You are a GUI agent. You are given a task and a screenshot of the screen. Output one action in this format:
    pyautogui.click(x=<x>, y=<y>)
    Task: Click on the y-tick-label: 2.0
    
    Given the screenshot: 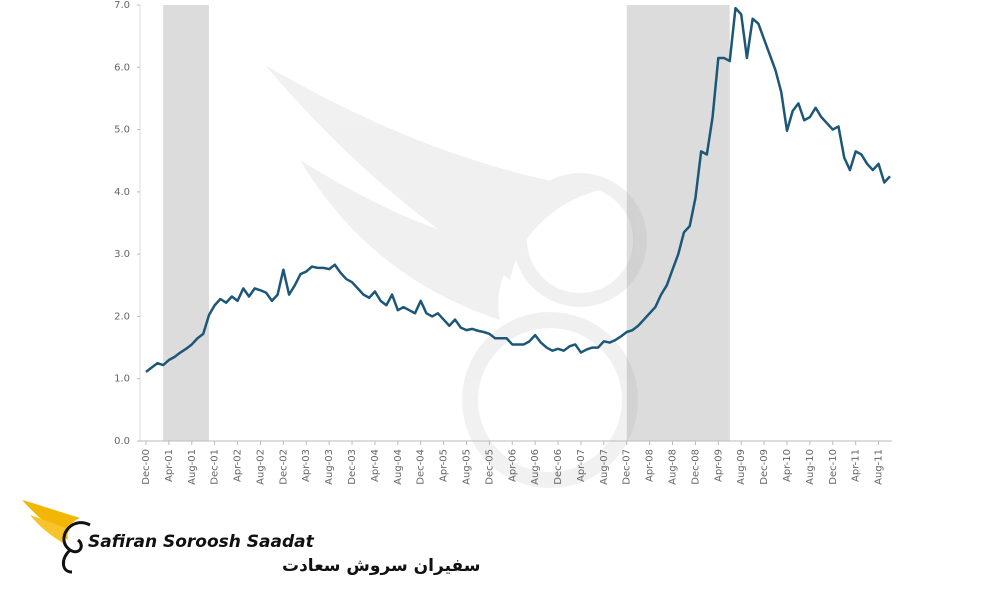 What is the action you would take?
    pyautogui.click(x=122, y=316)
    